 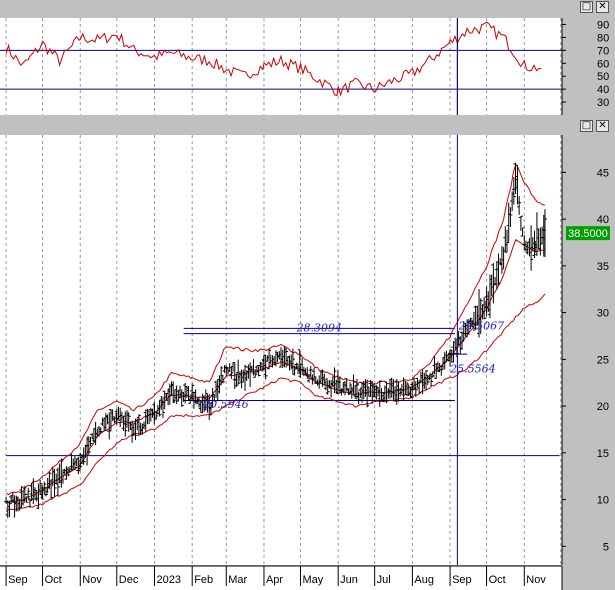 I want to click on x-axis-tick-label: Aug, so click(x=424, y=580).